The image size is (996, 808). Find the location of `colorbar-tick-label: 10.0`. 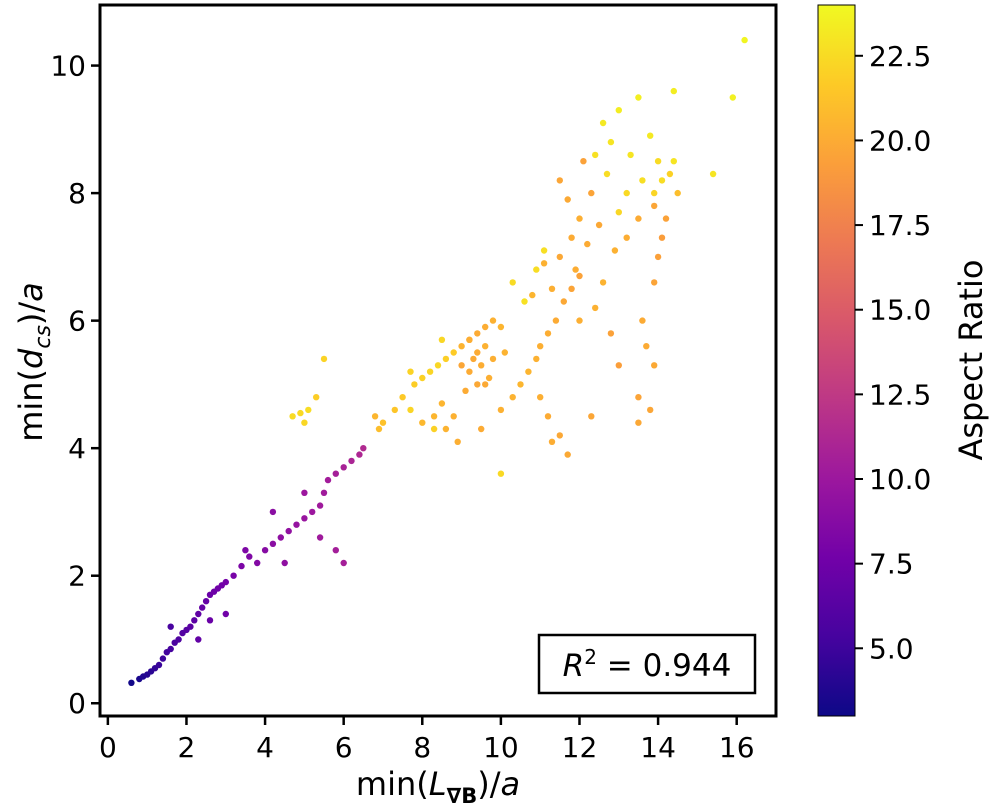

colorbar-tick-label: 10.0 is located at coordinates (900, 479).